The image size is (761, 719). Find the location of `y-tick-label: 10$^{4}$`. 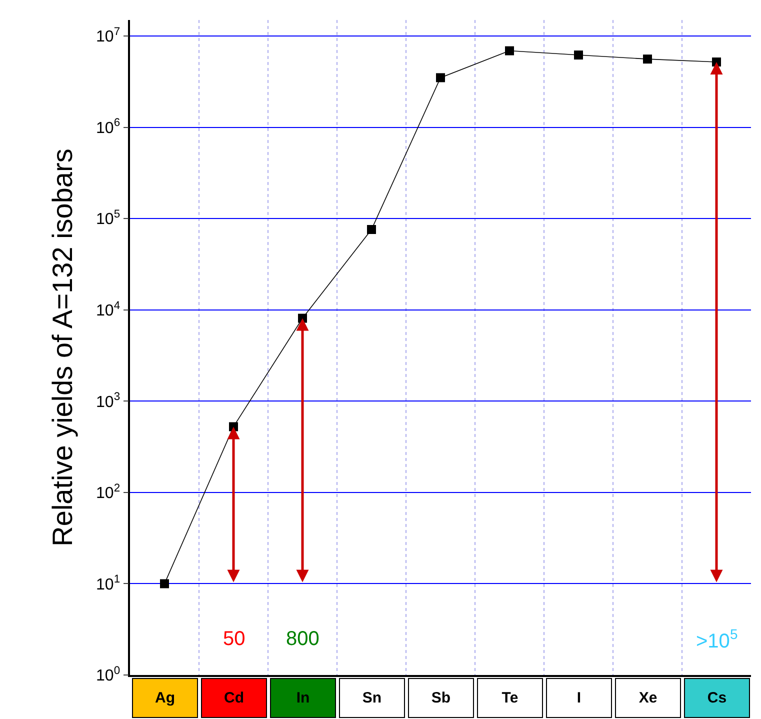

y-tick-label: 10$^{4}$ is located at coordinates (108, 310).